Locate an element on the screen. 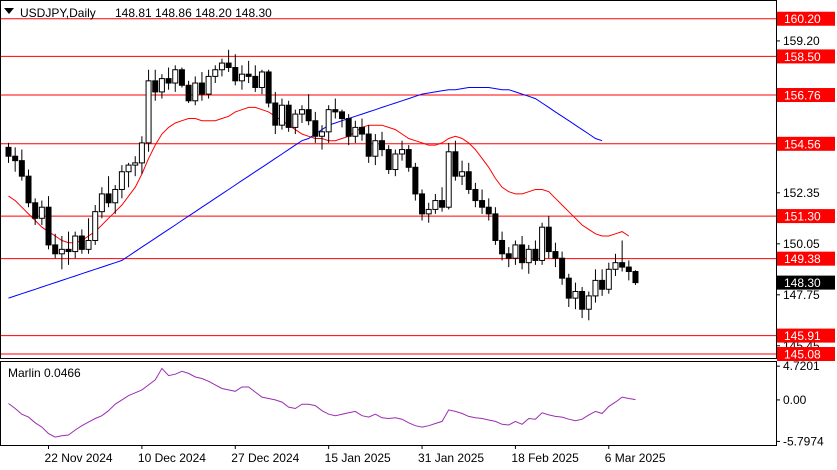 The width and height of the screenshot is (837, 470). price-tick-label: 159.20 is located at coordinates (801, 41).